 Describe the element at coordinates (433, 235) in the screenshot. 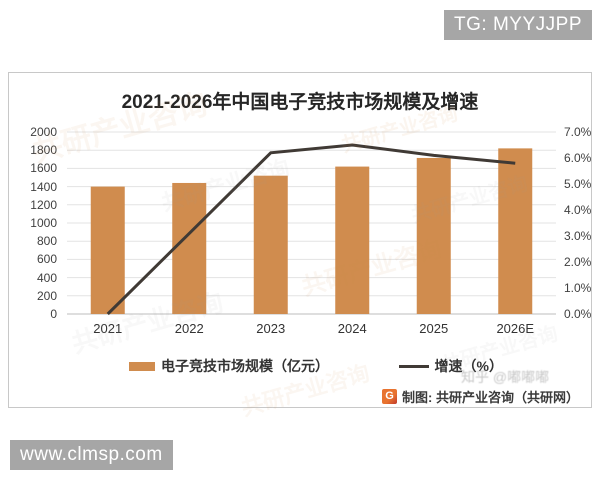

I see `bar-2025` at that location.